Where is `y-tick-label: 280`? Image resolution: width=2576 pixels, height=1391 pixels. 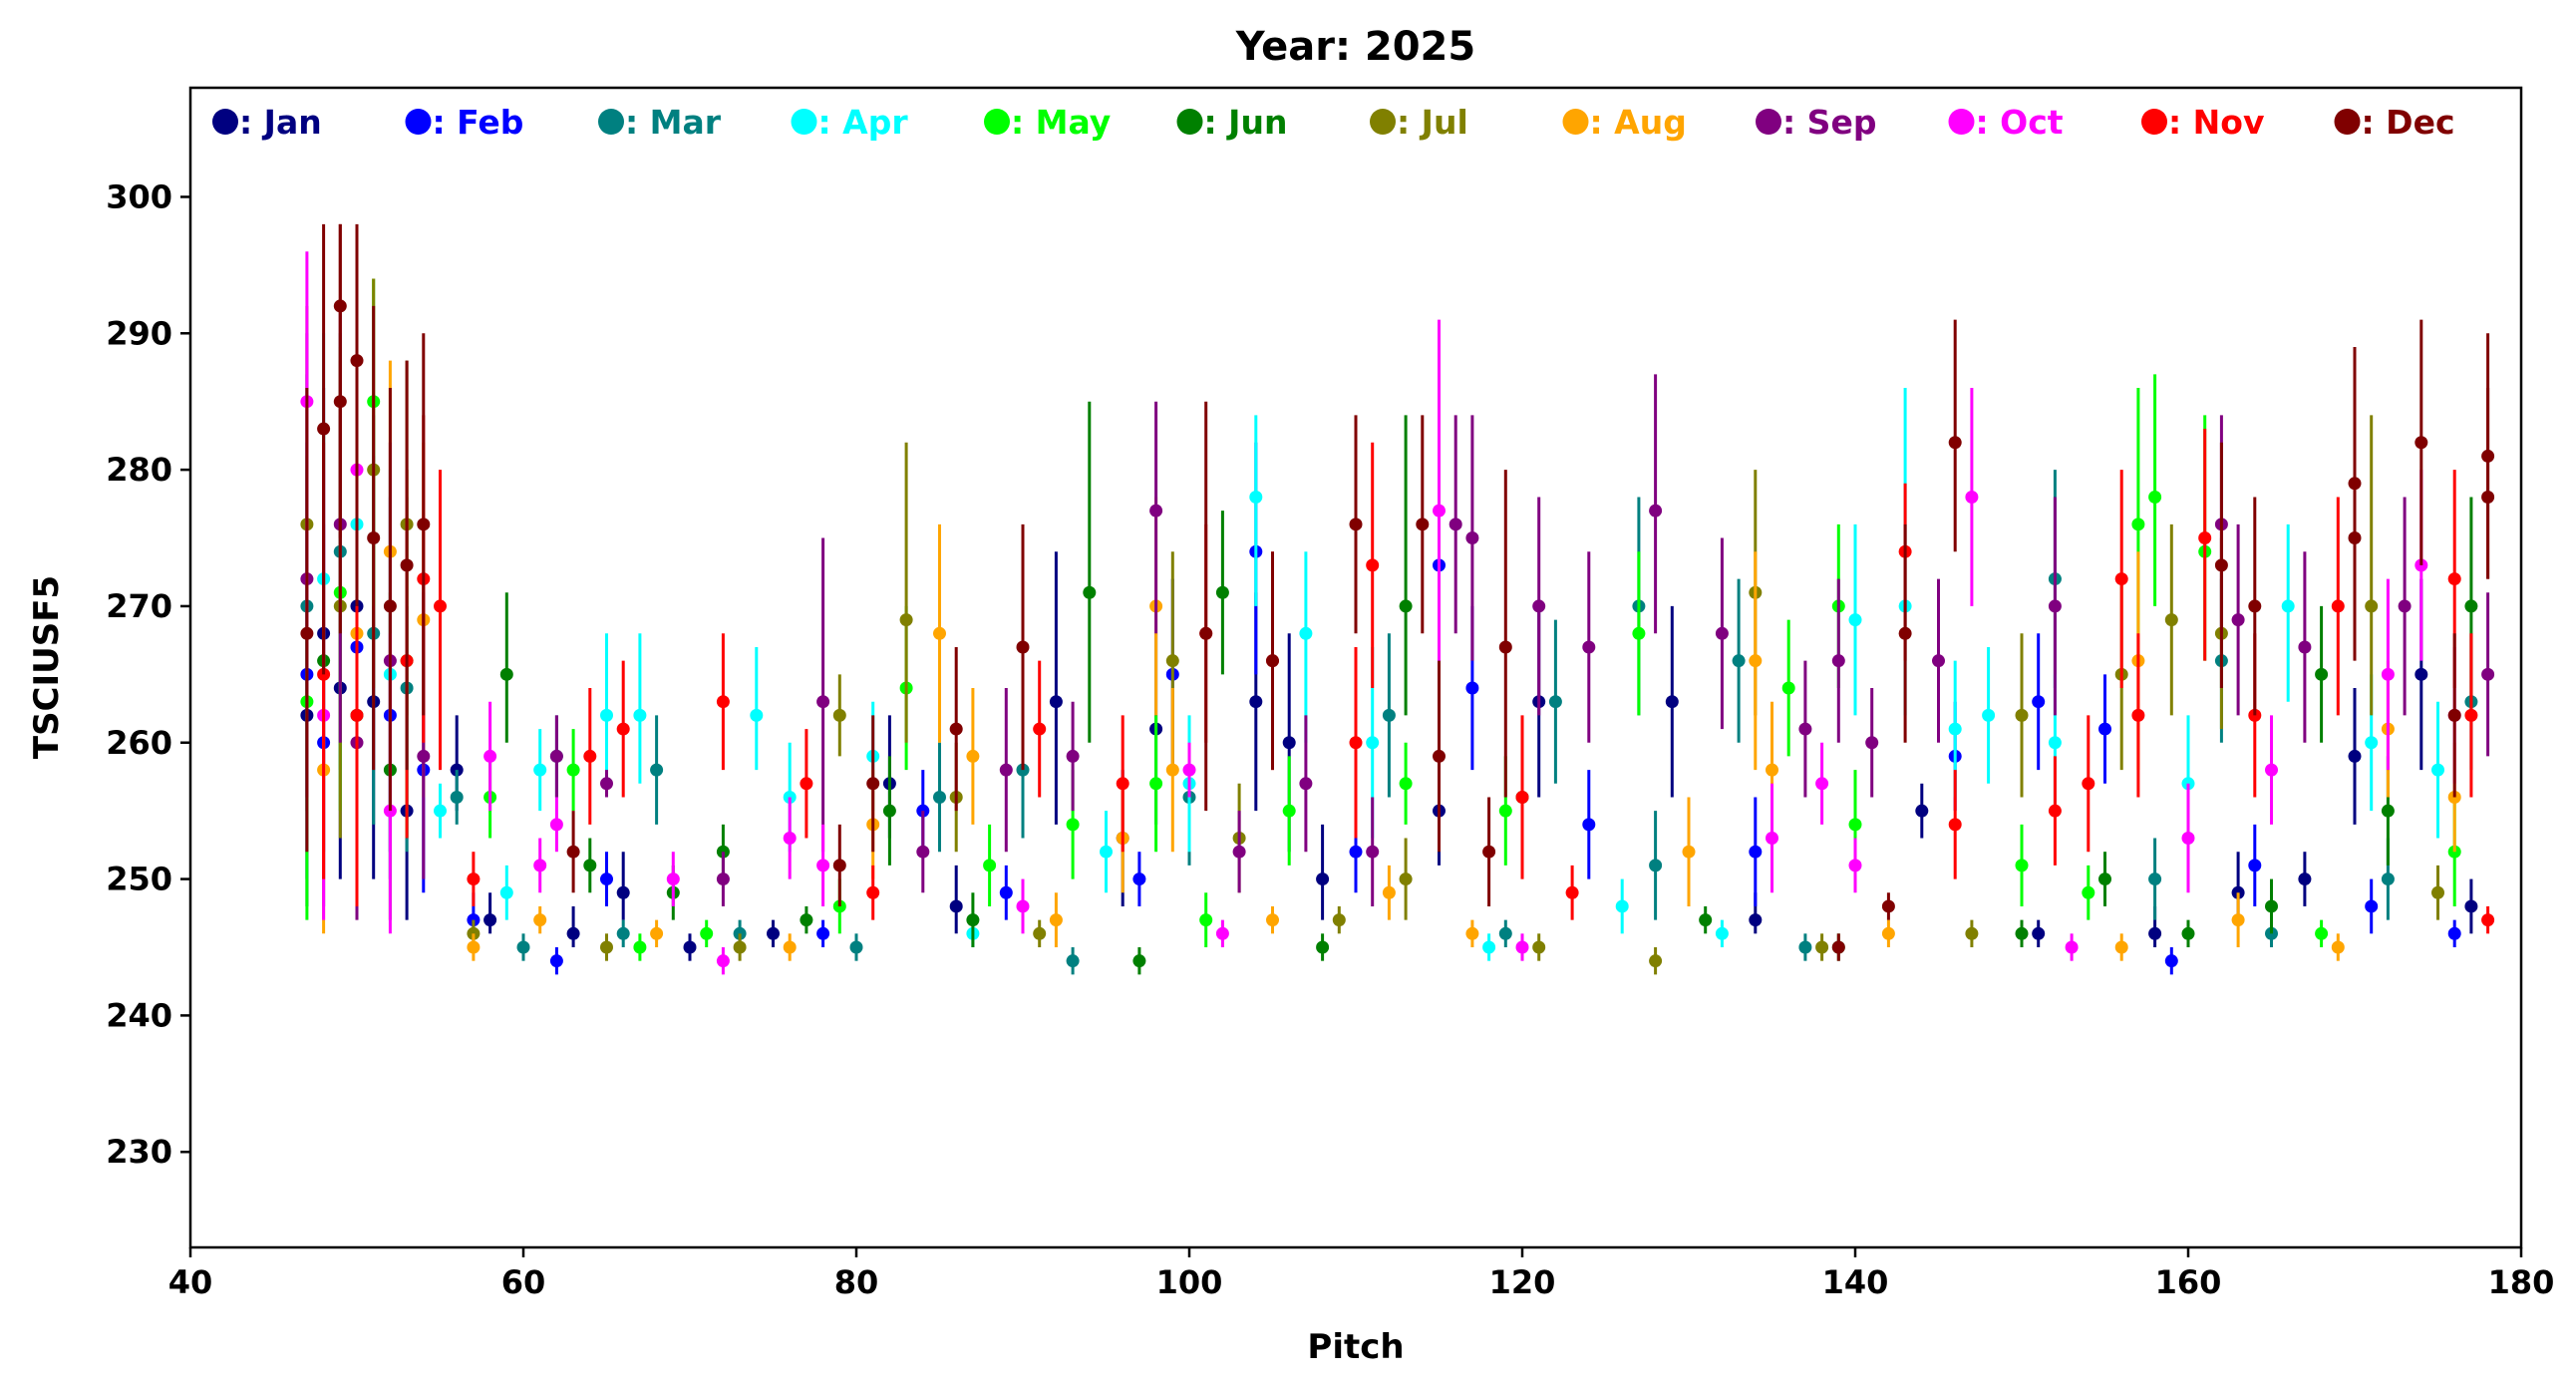
y-tick-label: 280 is located at coordinates (139, 470).